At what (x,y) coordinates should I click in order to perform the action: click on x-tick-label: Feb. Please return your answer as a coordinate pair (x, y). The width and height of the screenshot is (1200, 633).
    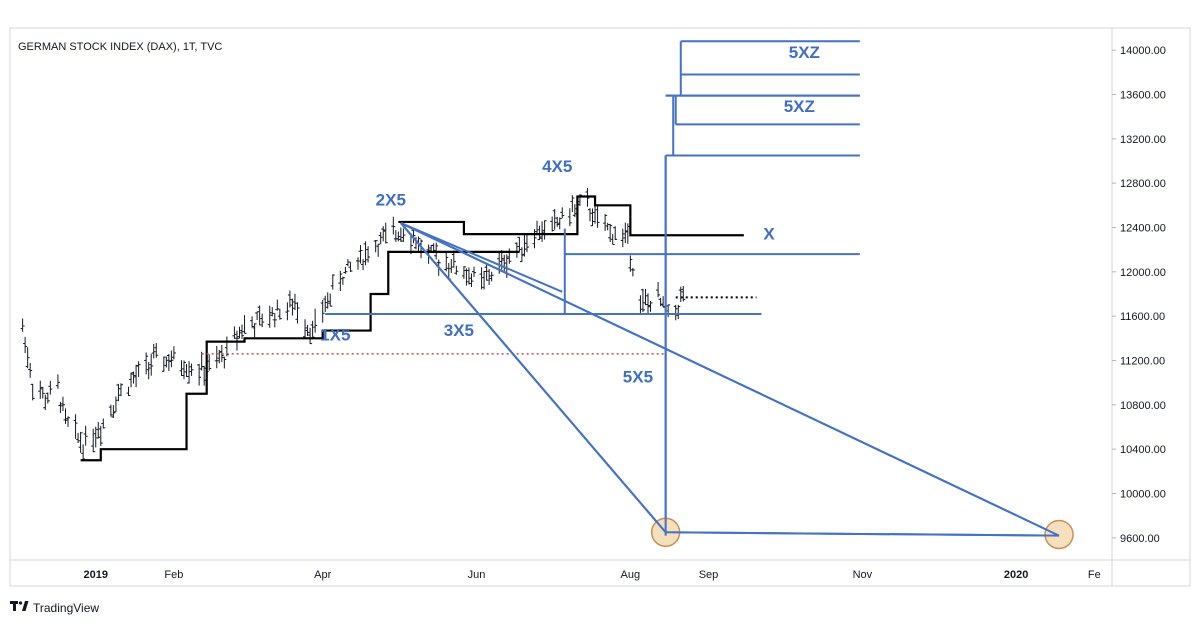
    Looking at the image, I should click on (173, 575).